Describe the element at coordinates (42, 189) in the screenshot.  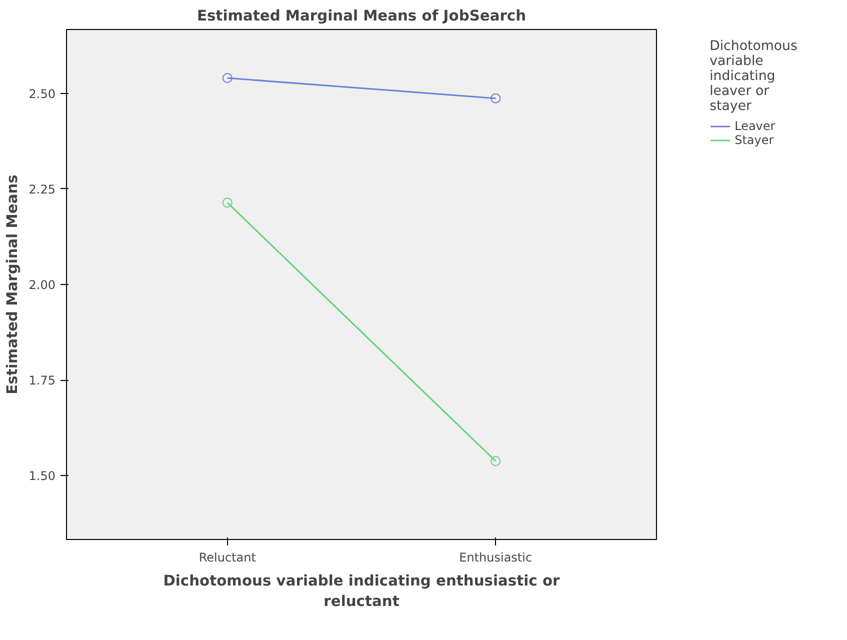
I see `y-tick-label: 2.25` at that location.